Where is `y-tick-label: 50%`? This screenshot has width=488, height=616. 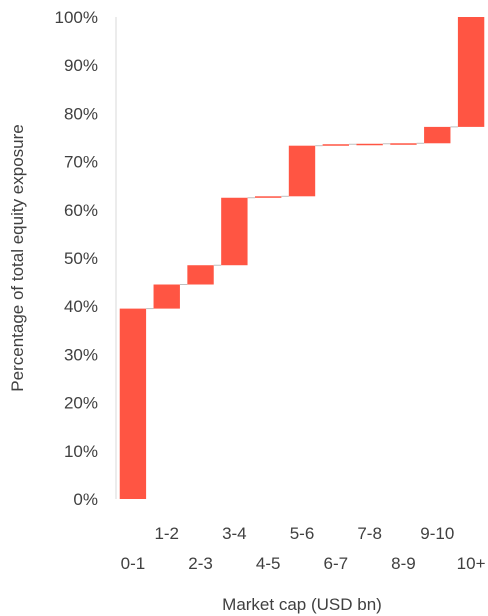 y-tick-label: 50% is located at coordinates (81, 258).